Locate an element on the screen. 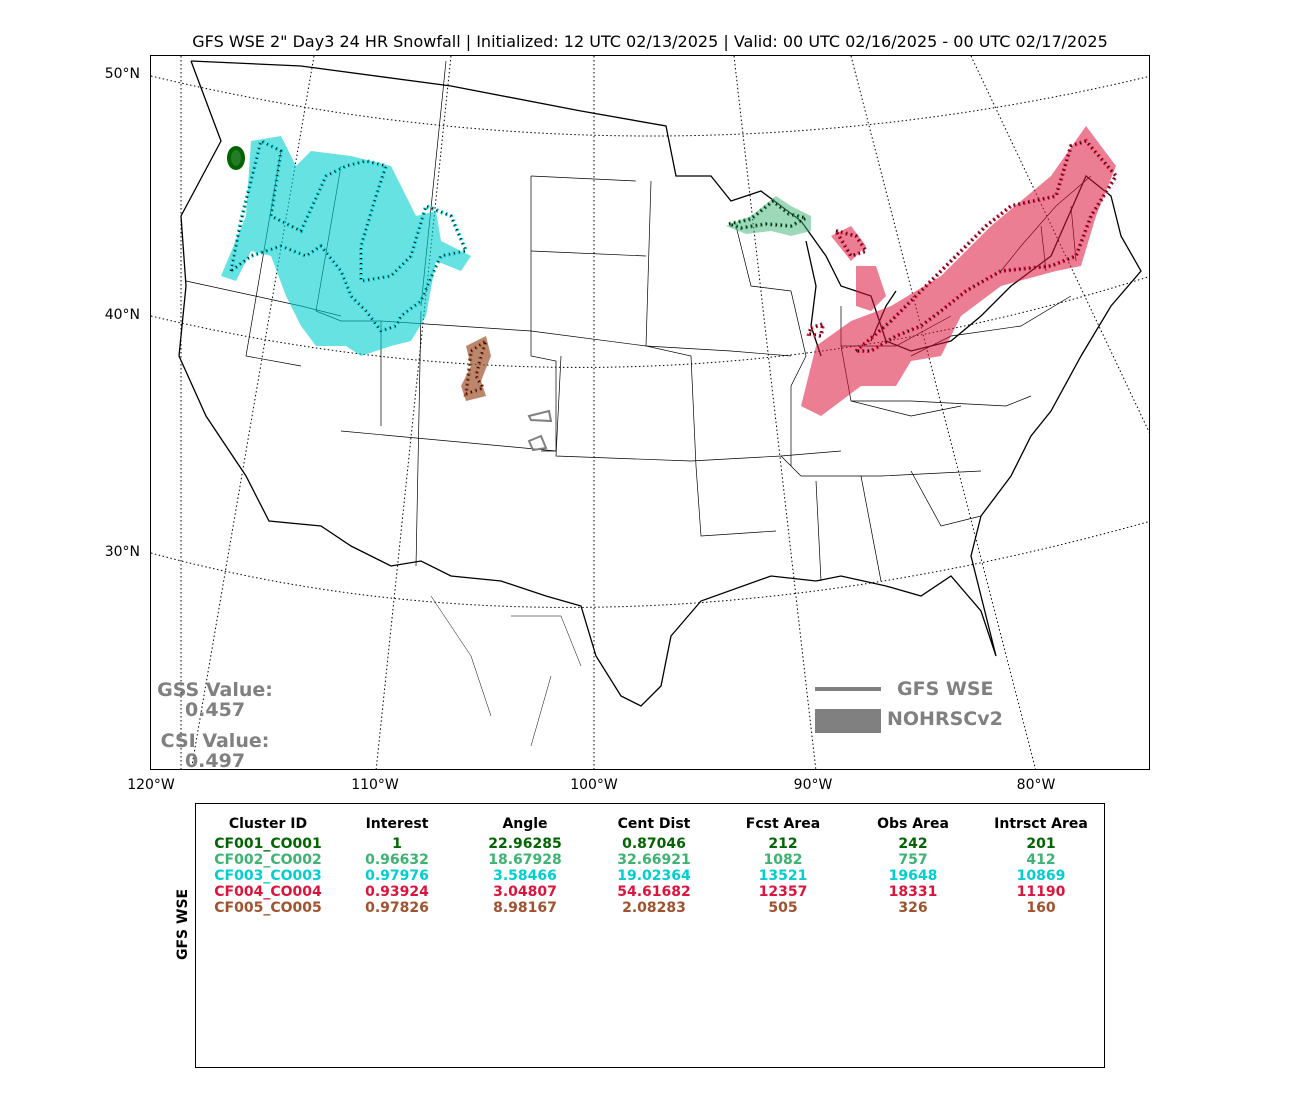  cell-cluster-id: CF004_CO004 is located at coordinates (268, 892).